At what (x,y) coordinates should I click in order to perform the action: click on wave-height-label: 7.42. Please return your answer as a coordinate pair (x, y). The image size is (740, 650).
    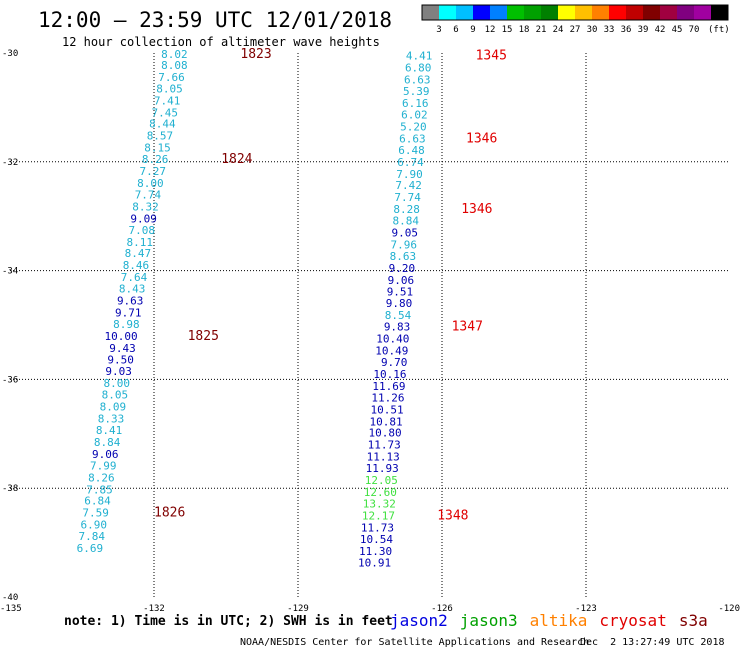
    Looking at the image, I should click on (408, 185).